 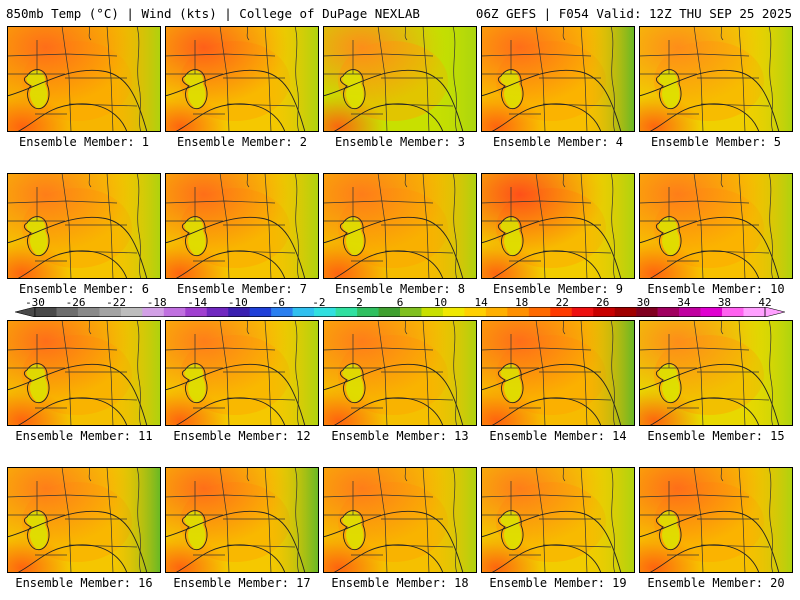 I want to click on colorbar-tick-label: 38, so click(x=724, y=302).